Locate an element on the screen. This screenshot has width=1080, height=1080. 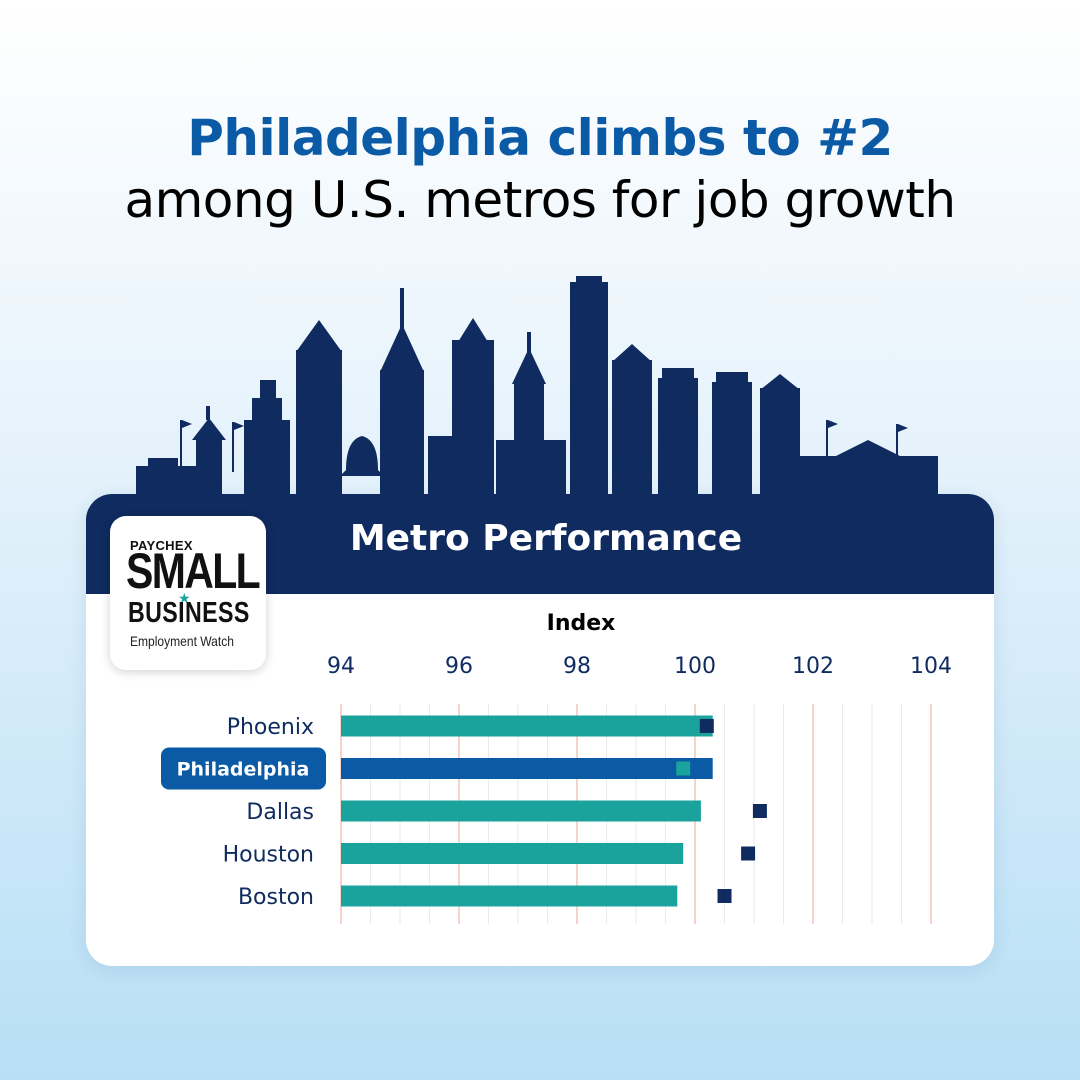
logo-line-3: Employment Watch is located at coordinates (182, 641).